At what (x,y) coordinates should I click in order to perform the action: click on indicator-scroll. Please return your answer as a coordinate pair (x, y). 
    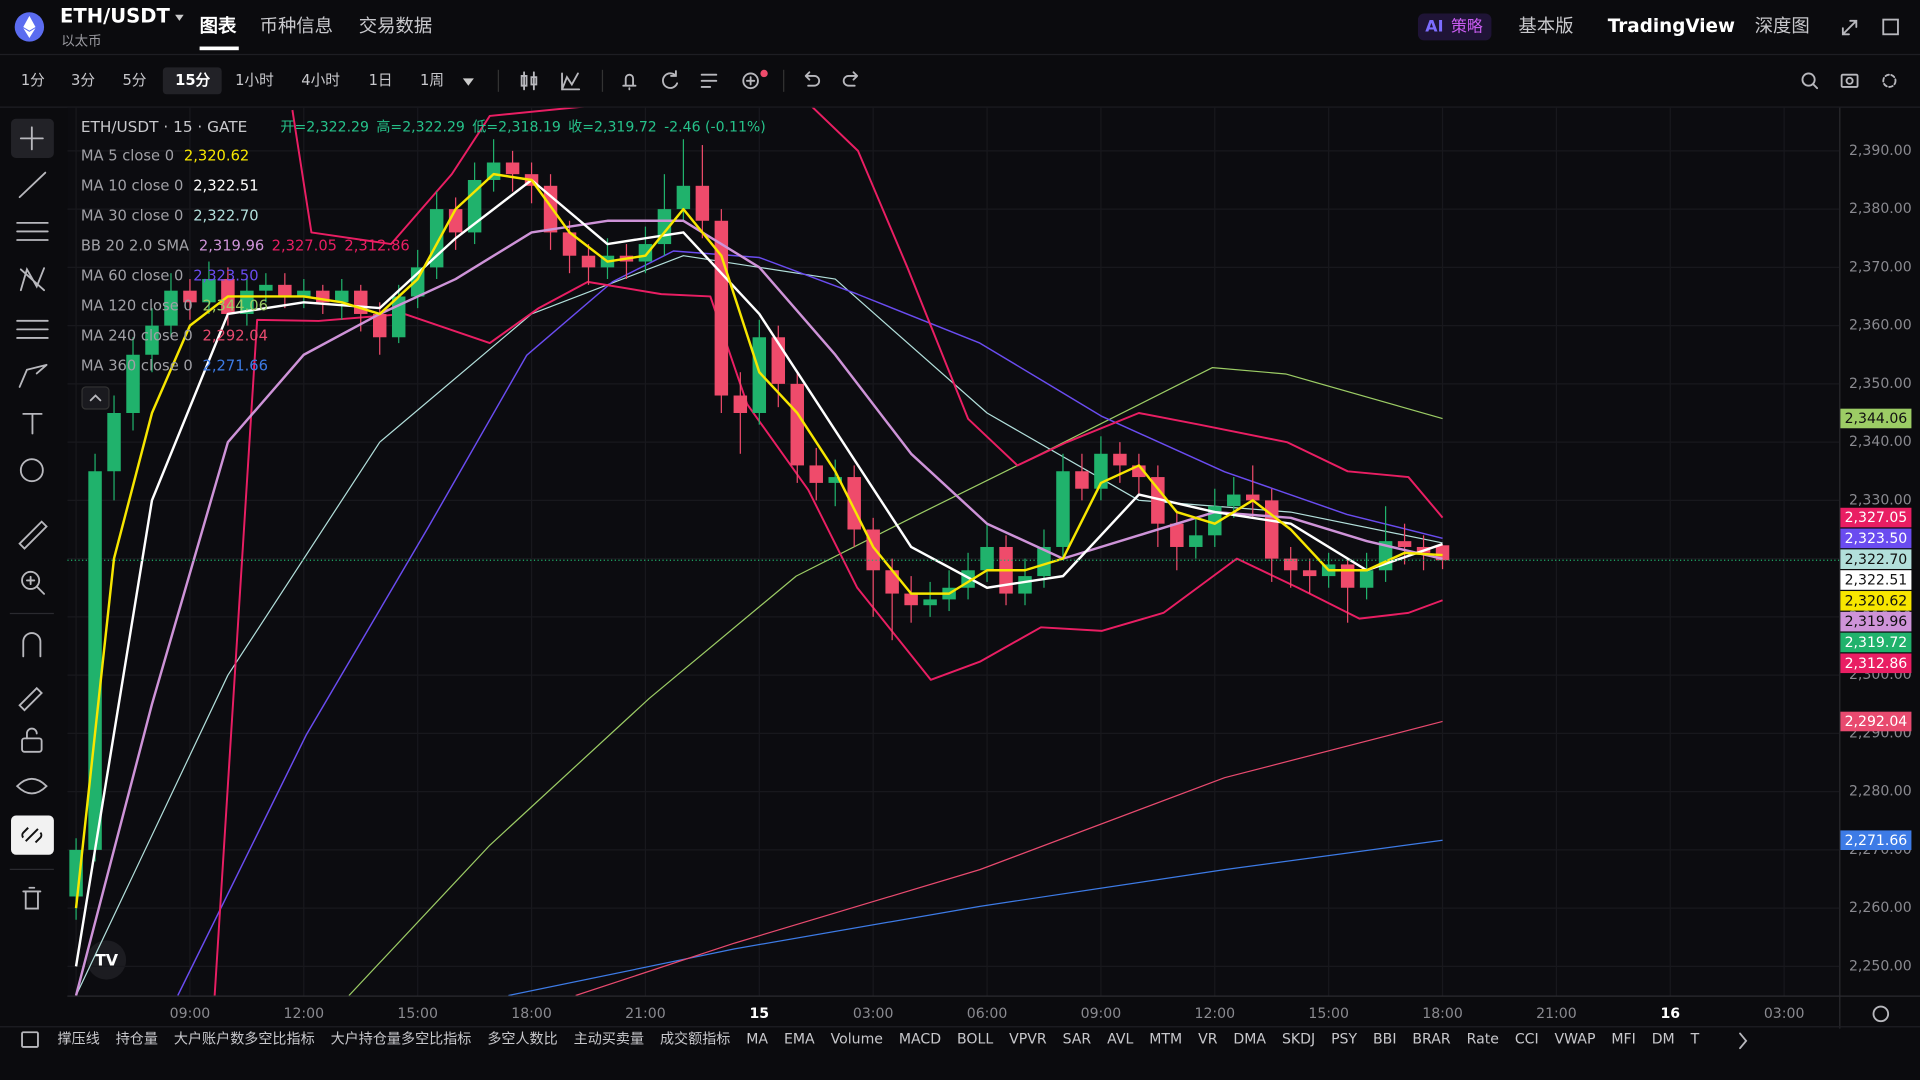
    Looking at the image, I should click on (1743, 1041).